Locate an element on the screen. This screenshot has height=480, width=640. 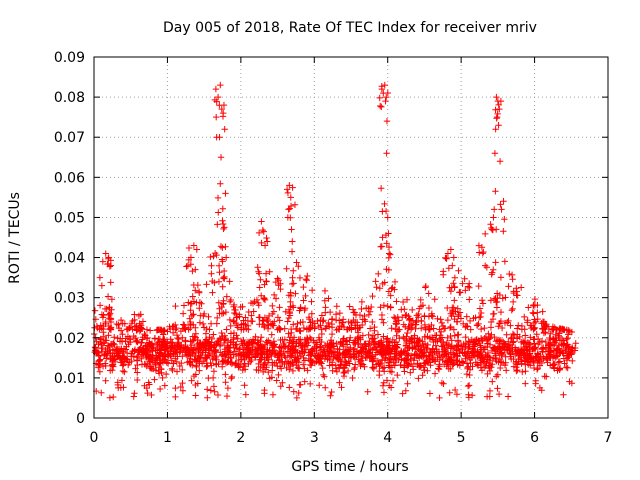
y-tick-label: 0.04 is located at coordinates (69, 259).